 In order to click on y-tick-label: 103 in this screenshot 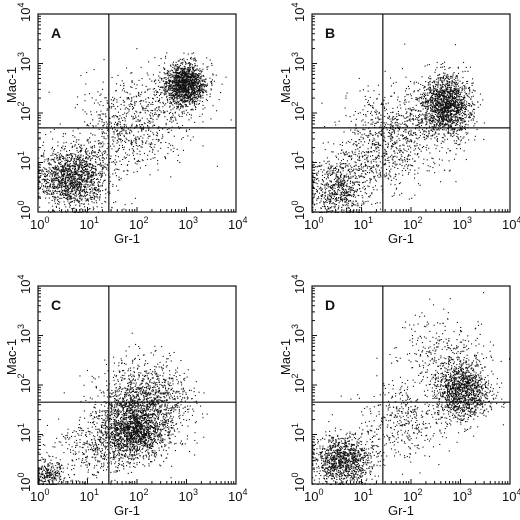, I will do `click(24, 61)`.